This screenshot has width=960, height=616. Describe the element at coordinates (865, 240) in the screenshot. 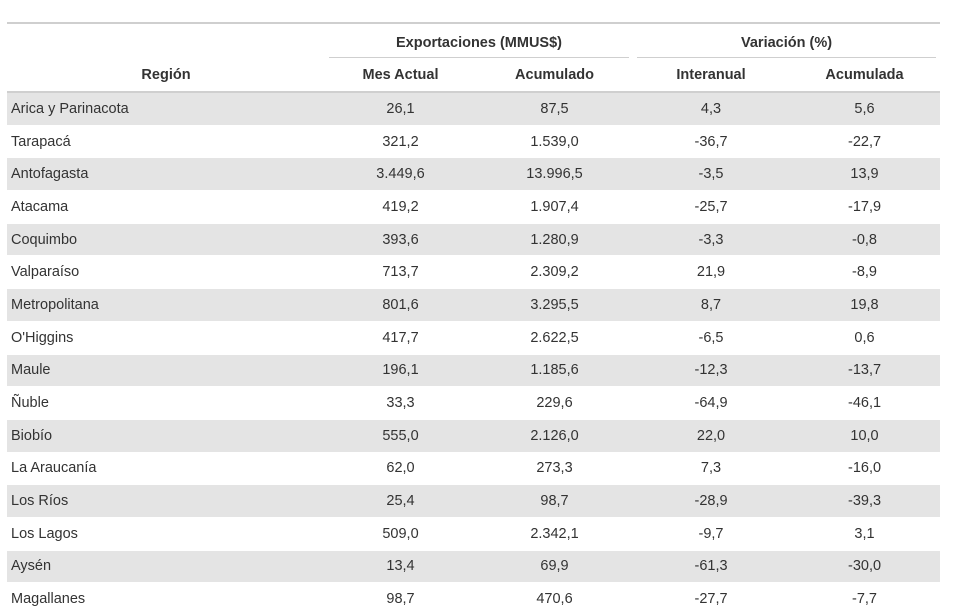

I see `cell-acumulada: -0,8` at that location.